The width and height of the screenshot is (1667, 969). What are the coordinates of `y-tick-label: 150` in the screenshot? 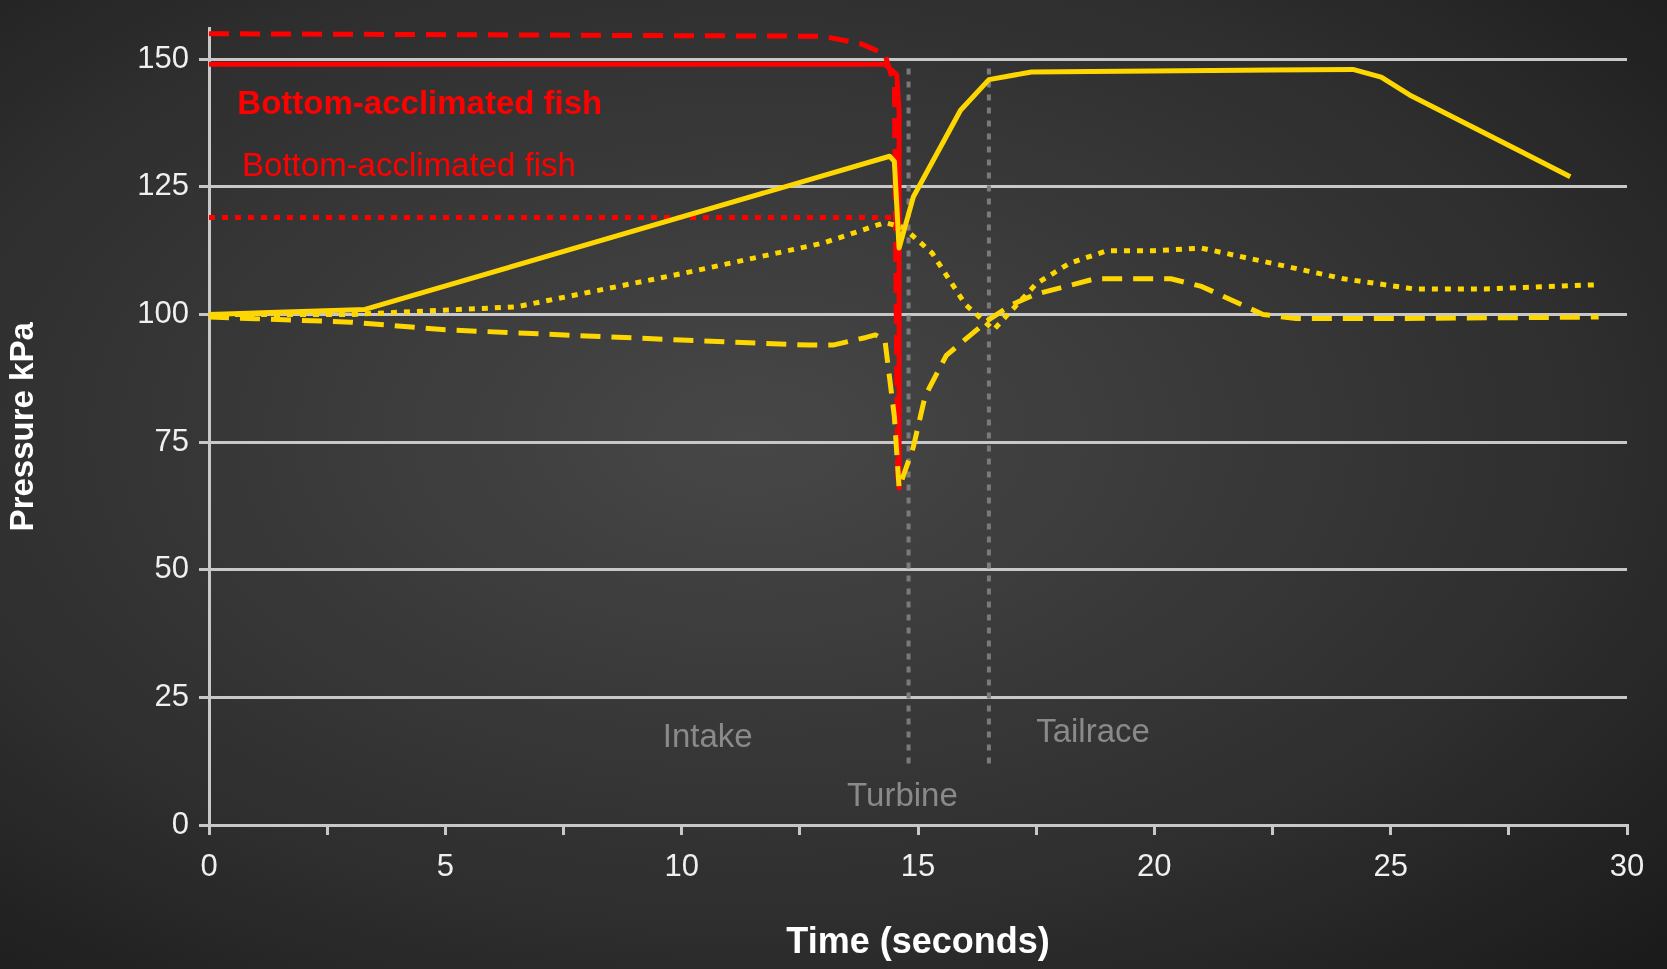 It's located at (163, 57).